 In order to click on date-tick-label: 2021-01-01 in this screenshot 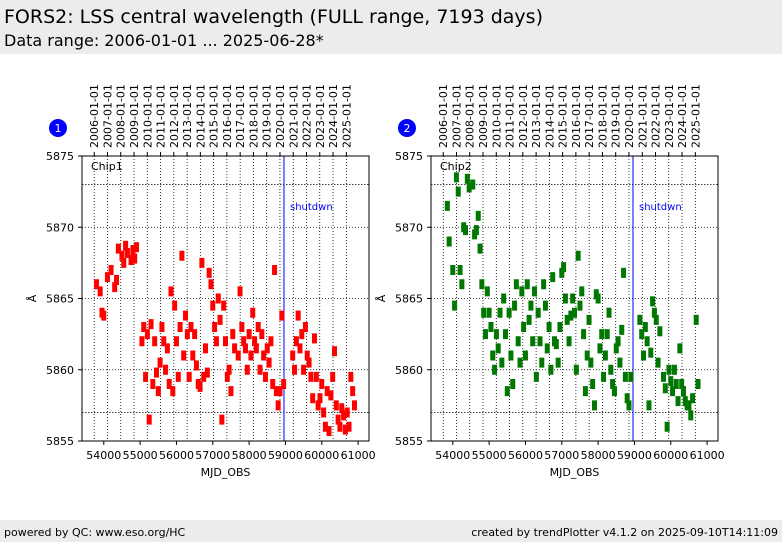, I will do `click(293, 116)`.